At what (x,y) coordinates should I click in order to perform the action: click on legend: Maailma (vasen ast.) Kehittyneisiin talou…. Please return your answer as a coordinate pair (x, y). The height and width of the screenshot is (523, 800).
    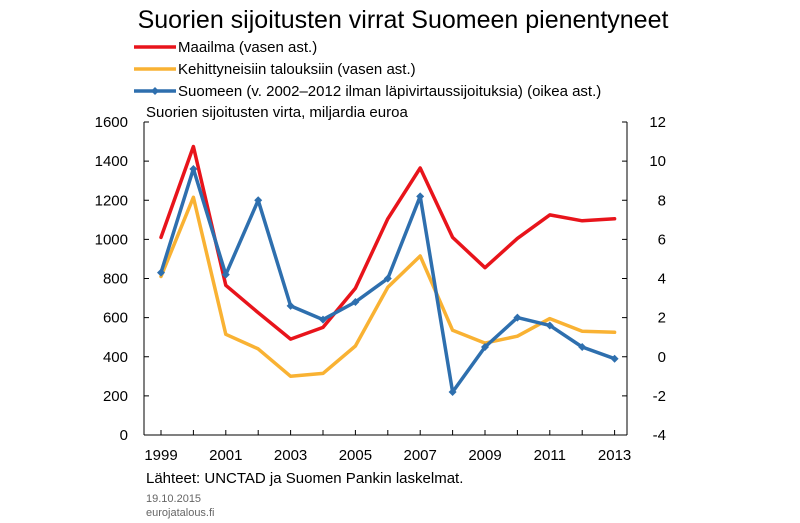
    Looking at the image, I should click on (367, 69).